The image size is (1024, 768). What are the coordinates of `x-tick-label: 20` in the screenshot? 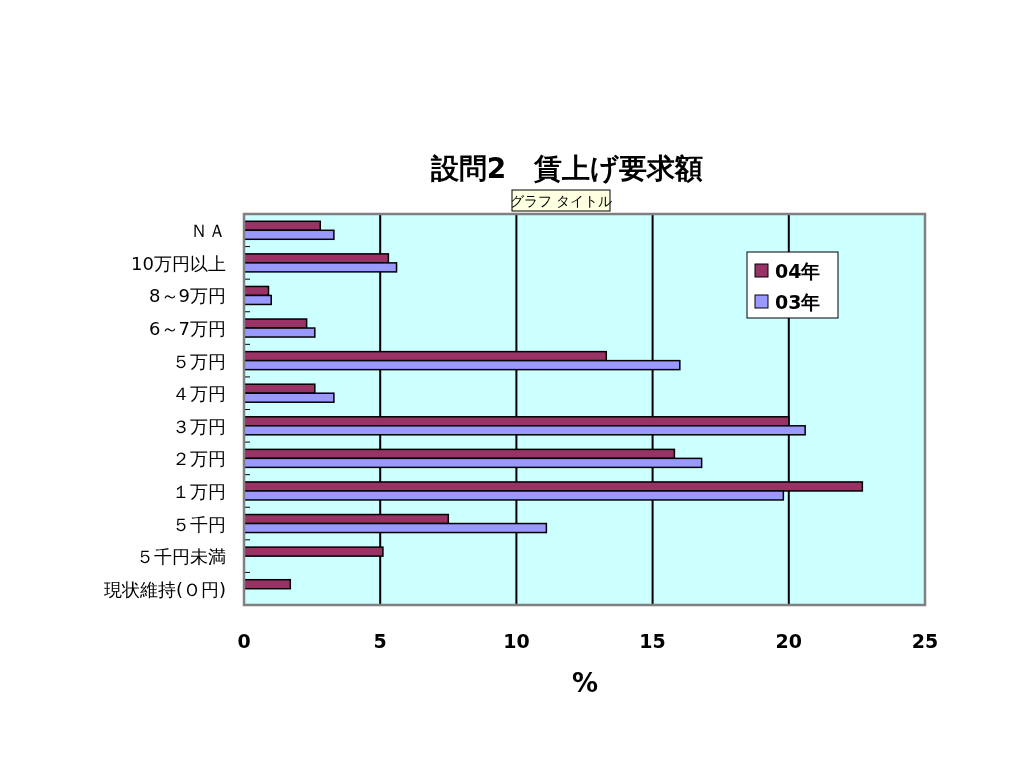 It's located at (789, 641).